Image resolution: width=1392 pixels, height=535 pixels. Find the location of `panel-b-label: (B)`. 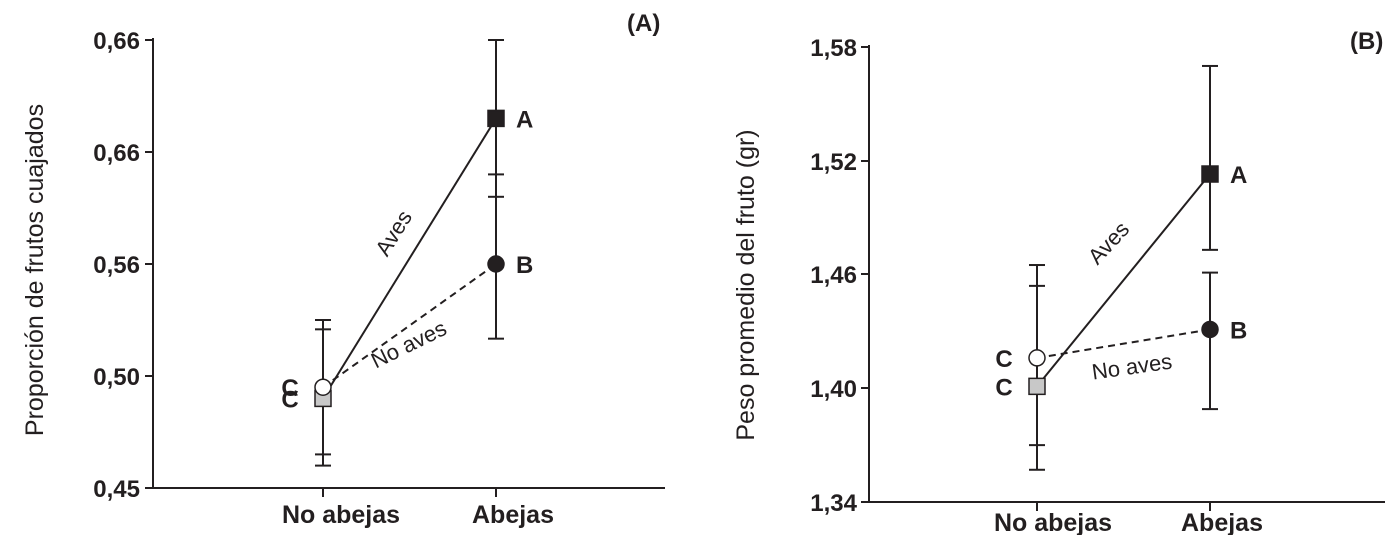

panel-b-label: (B) is located at coordinates (1366, 41).